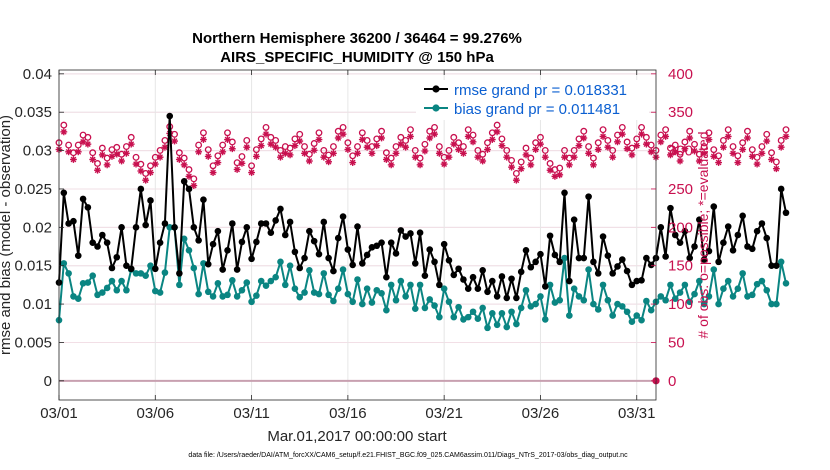  I want to click on x-tick-label: 03/01, so click(59, 413).